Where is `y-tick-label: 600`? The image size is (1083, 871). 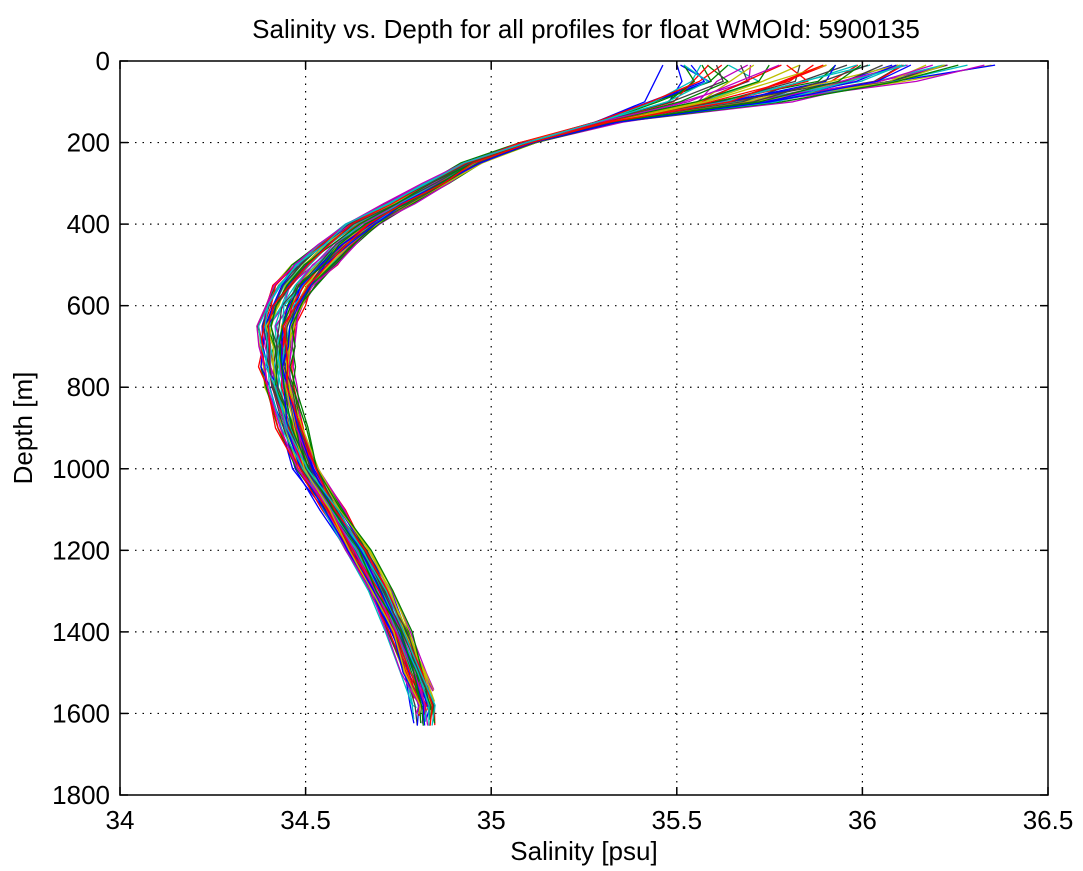 y-tick-label: 600 is located at coordinates (88, 306).